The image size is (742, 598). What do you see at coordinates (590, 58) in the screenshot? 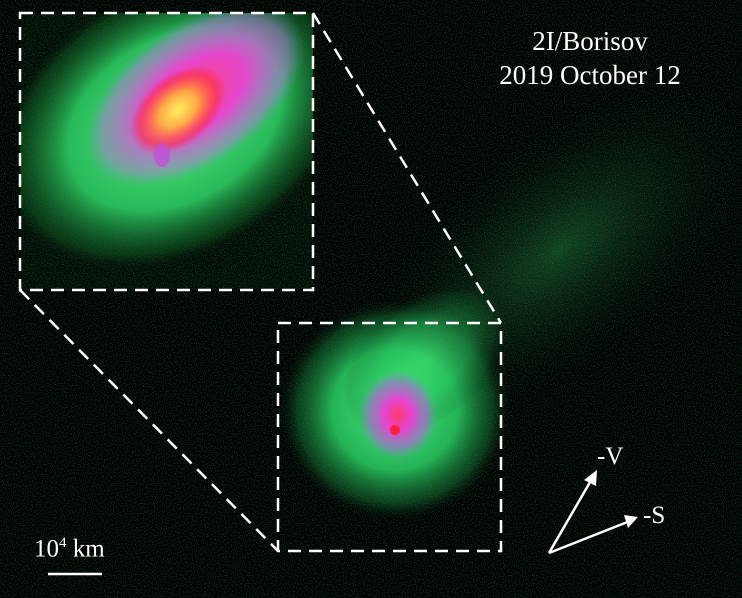
I see `image-title: 2I/Borisov 2019 October 12` at bounding box center [590, 58].